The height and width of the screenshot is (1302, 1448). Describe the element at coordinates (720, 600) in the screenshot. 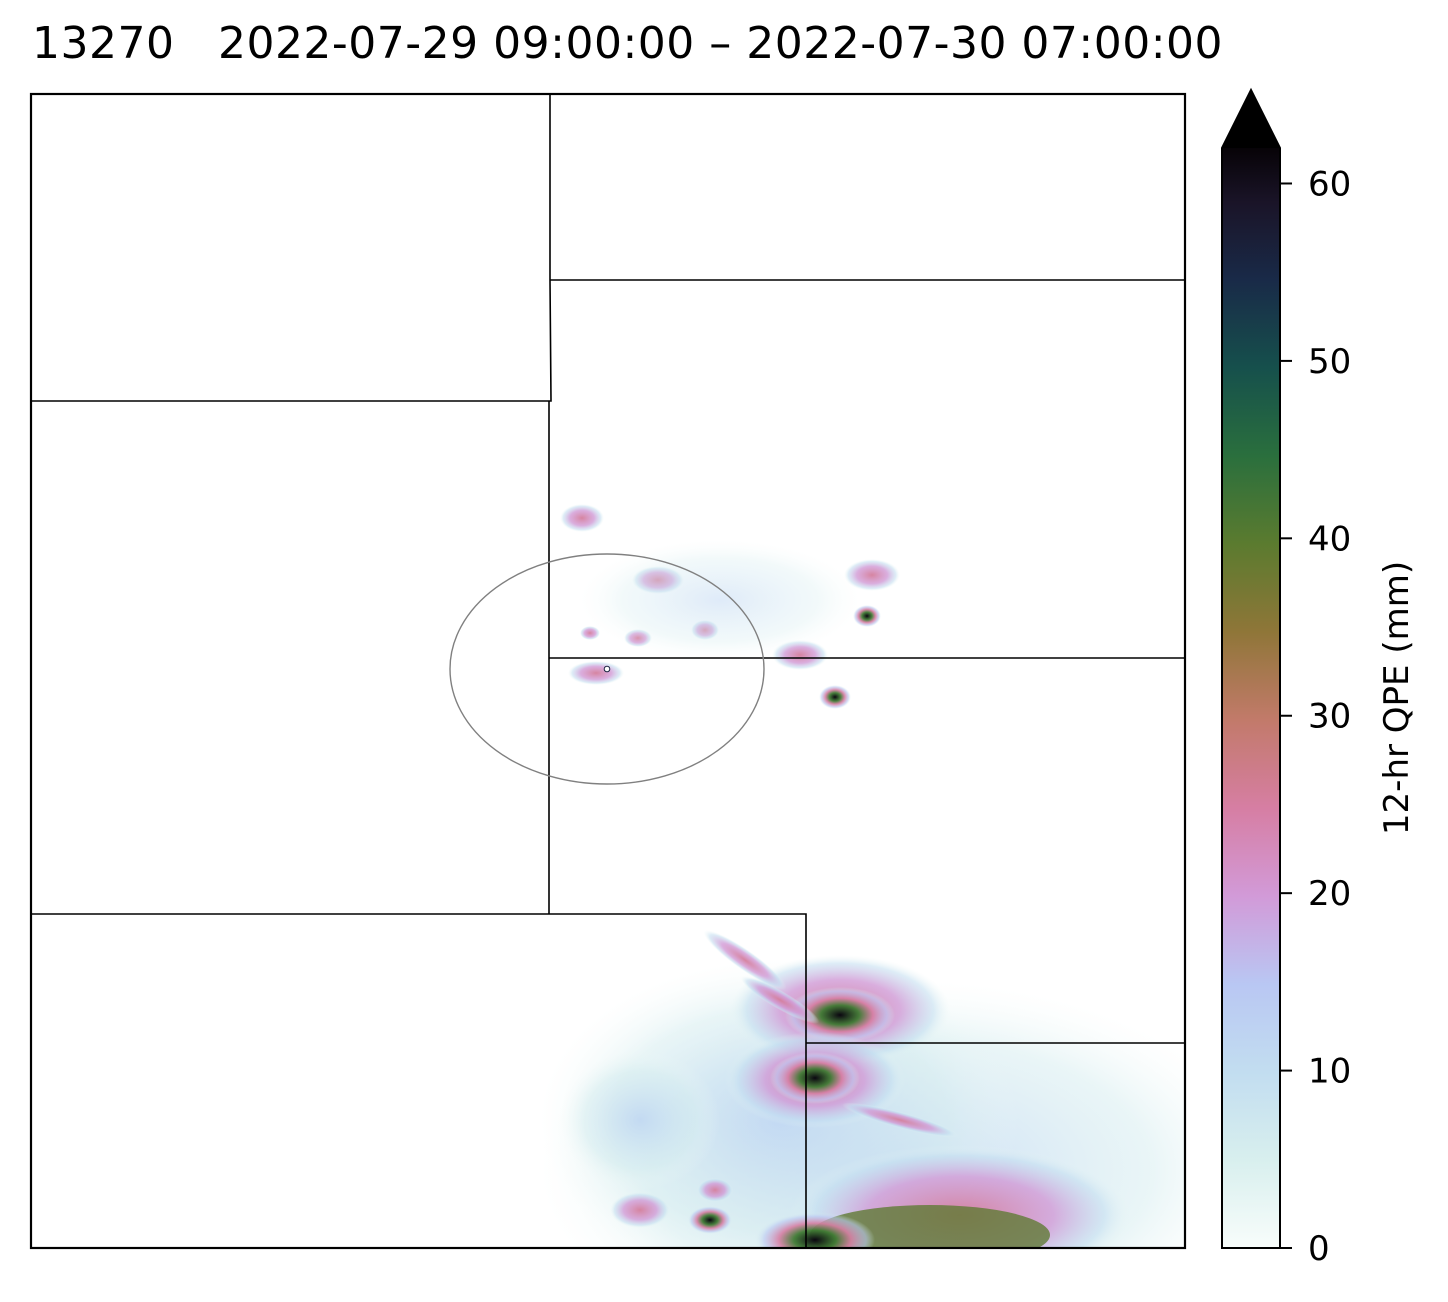

I see `rain-haze-n` at that location.